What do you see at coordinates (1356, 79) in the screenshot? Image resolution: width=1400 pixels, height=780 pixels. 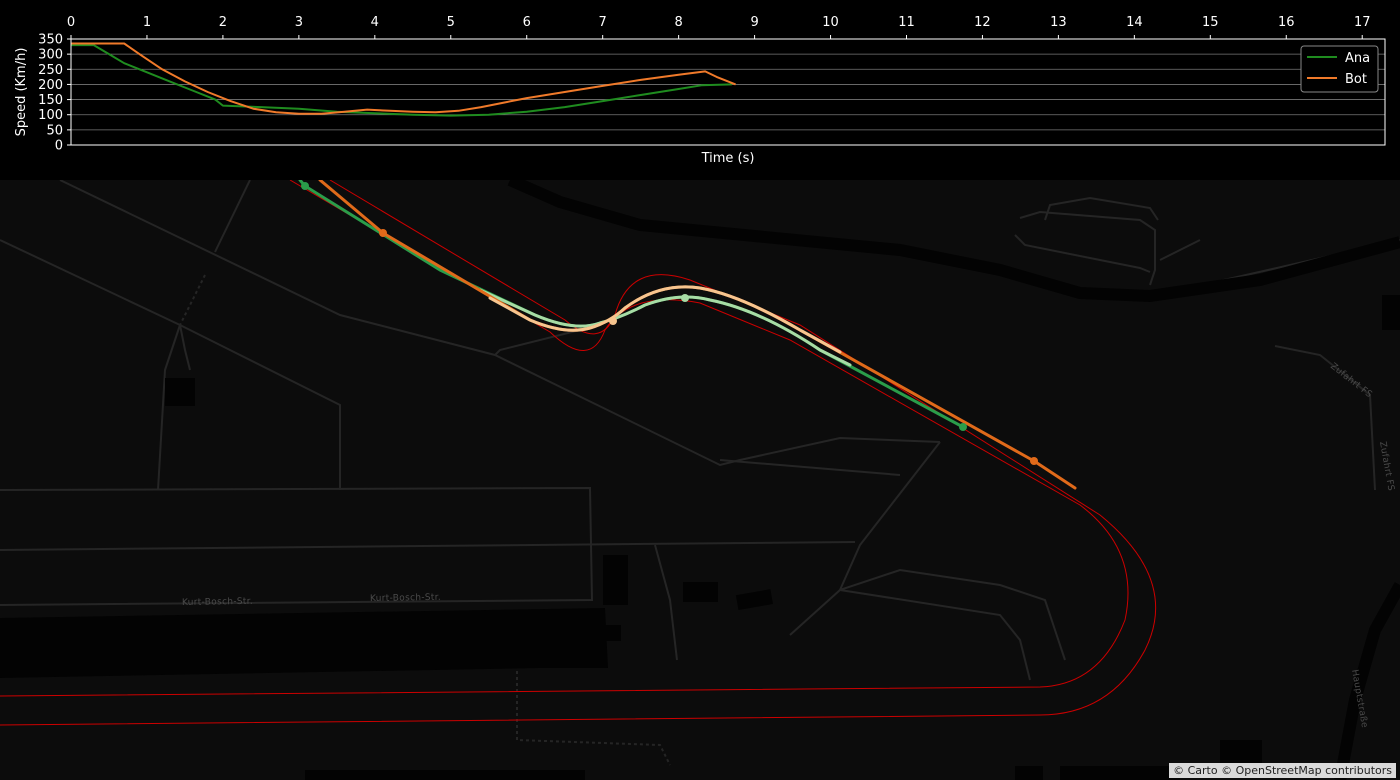 I see `legend-label-bot: Bot` at bounding box center [1356, 79].